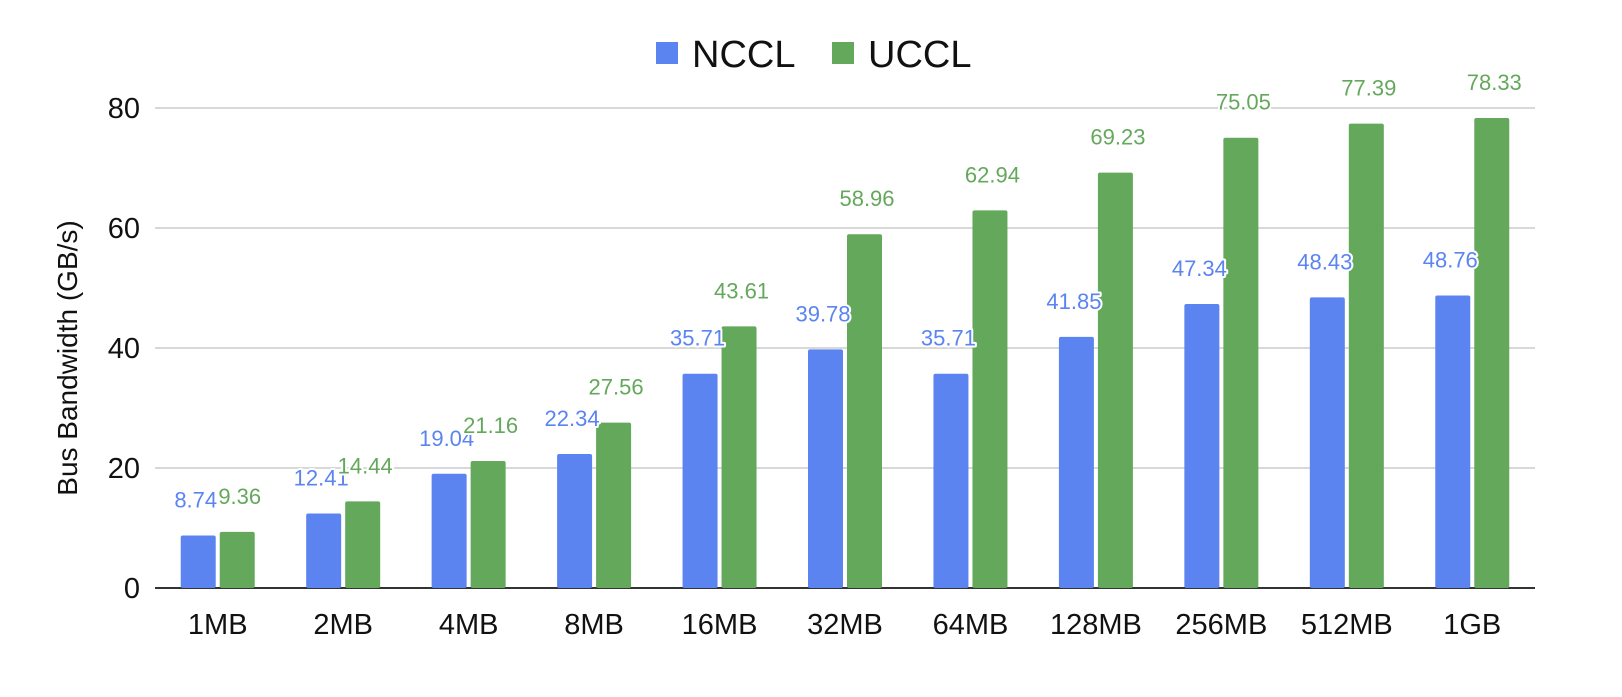 This screenshot has height=697, width=1622. Describe the element at coordinates (1368, 88) in the screenshot. I see `data-label-uccl: 77.39` at that location.